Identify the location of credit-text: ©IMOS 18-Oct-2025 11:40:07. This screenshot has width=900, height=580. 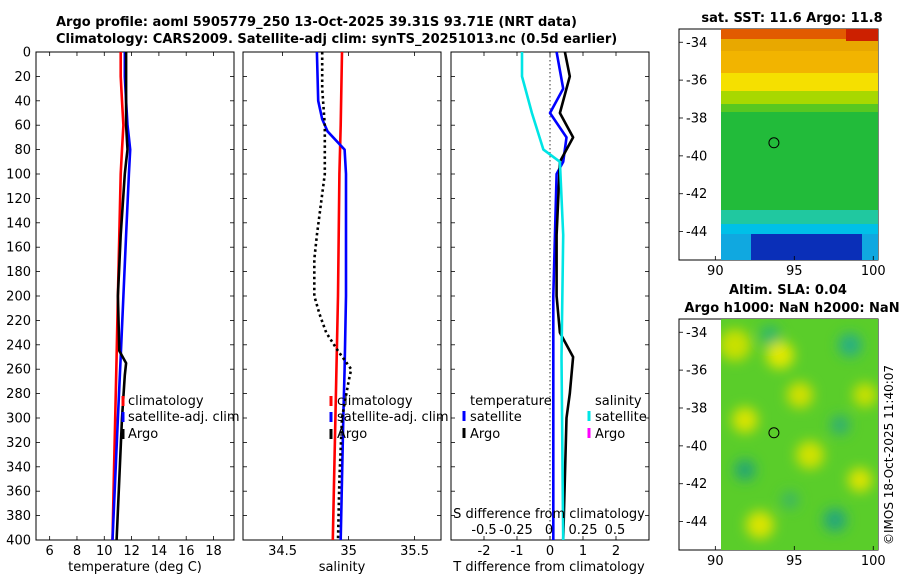
(889, 454).